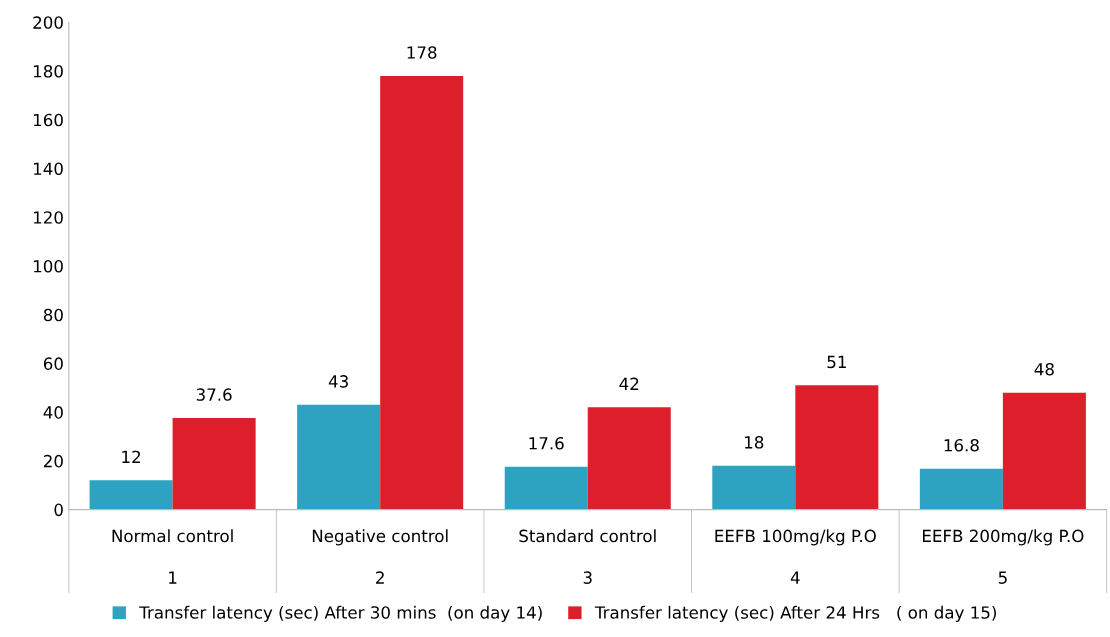 This screenshot has height=637, width=1110. Describe the element at coordinates (1044, 369) in the screenshot. I see `data-label: 48` at that location.